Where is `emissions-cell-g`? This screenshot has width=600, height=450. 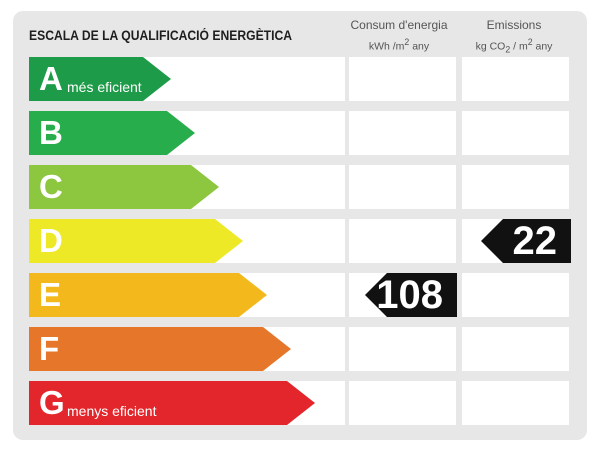
emissions-cell-g is located at coordinates (515, 403).